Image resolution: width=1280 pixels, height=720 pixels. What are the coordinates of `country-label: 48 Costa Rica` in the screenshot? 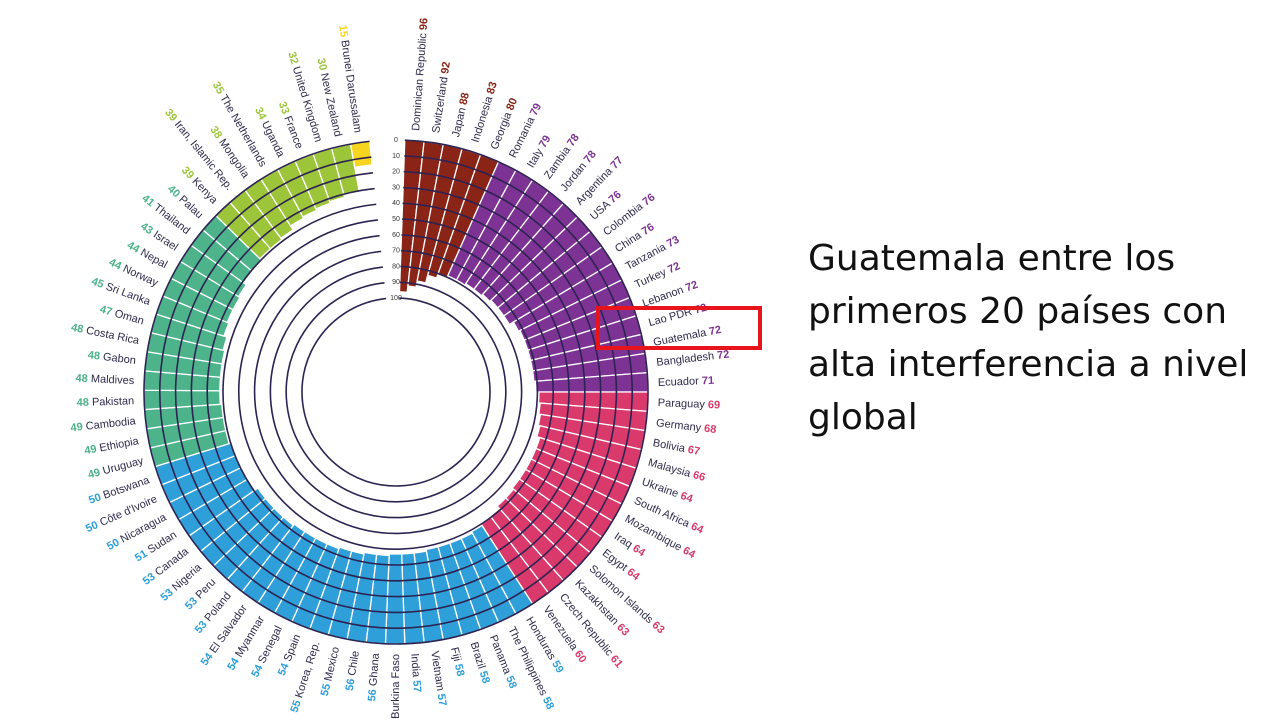 It's located at (105, 335).